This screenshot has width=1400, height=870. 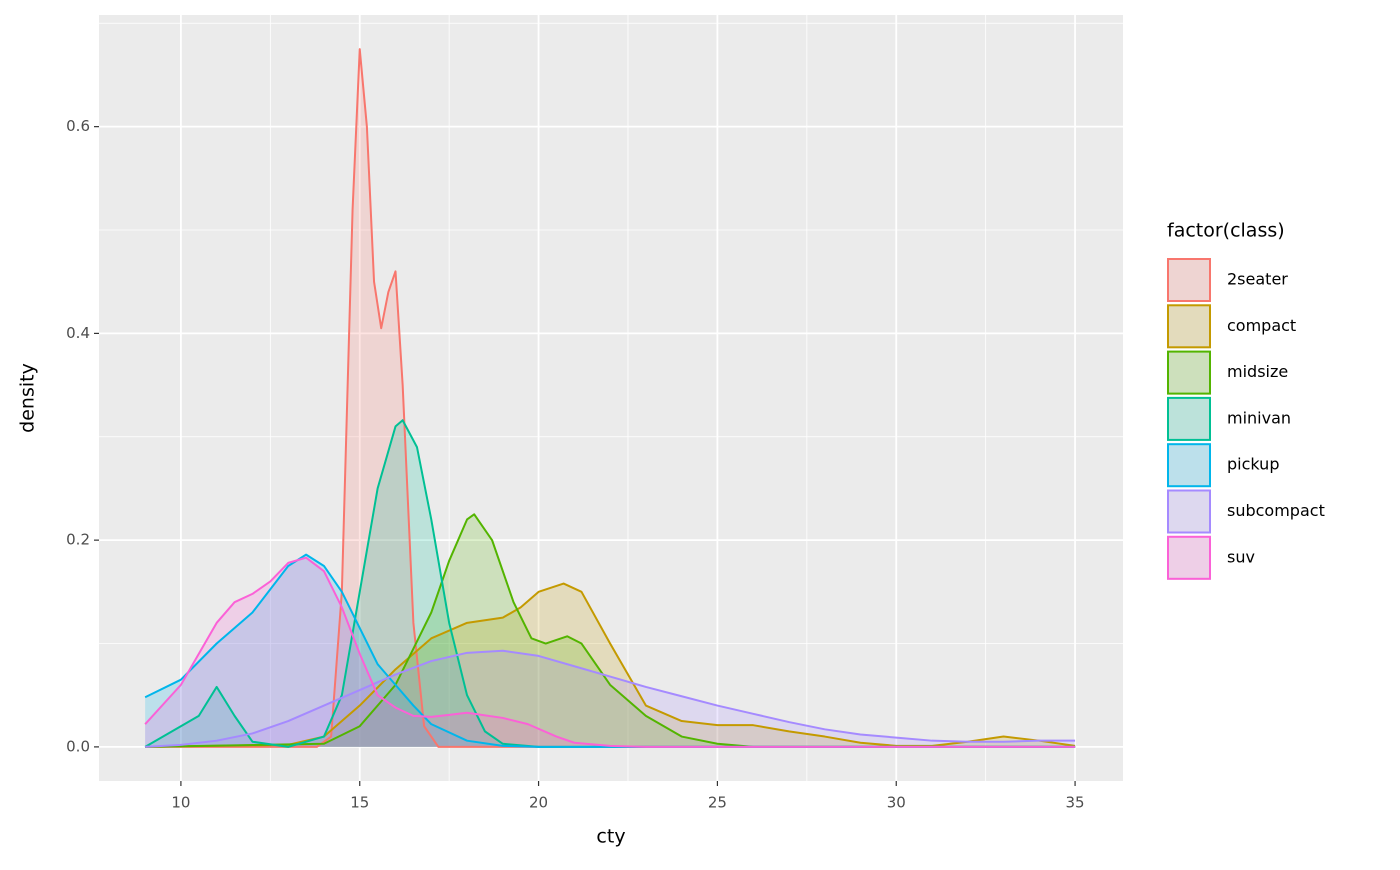 I want to click on legend-label: subcompact, so click(x=1276, y=510).